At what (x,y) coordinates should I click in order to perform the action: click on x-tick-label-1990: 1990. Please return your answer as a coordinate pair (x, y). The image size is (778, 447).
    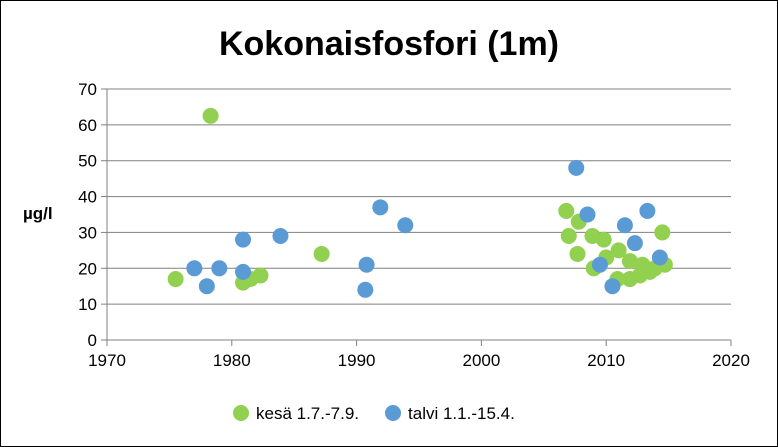
    Looking at the image, I should click on (357, 360).